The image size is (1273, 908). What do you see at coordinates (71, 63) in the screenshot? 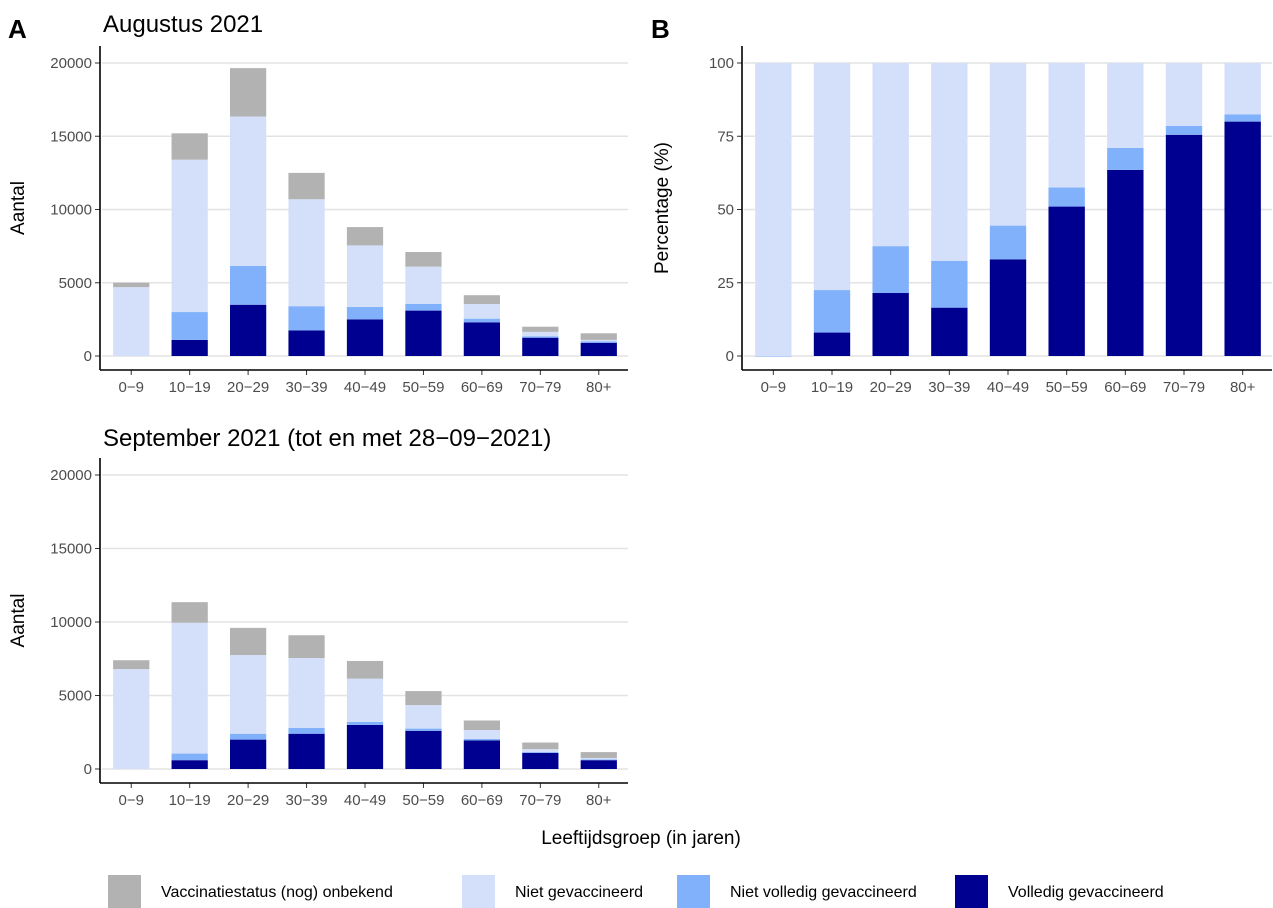
I see `y-tick-label: 20000` at bounding box center [71, 63].